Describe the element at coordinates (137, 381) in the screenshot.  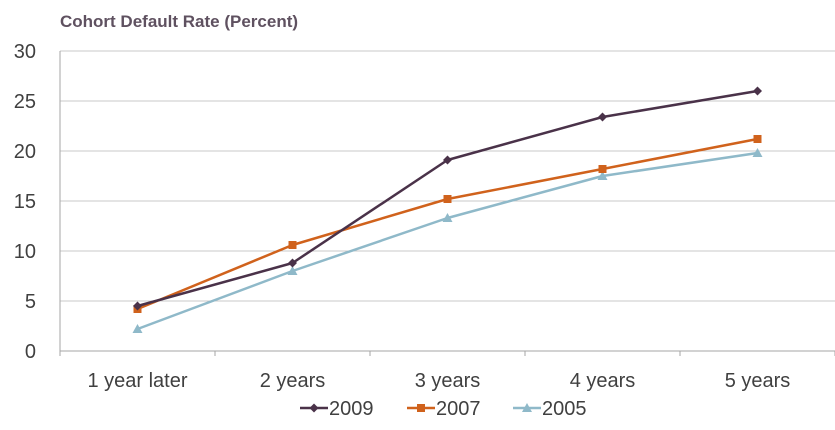
I see `x-tick-label: 1 year later` at that location.